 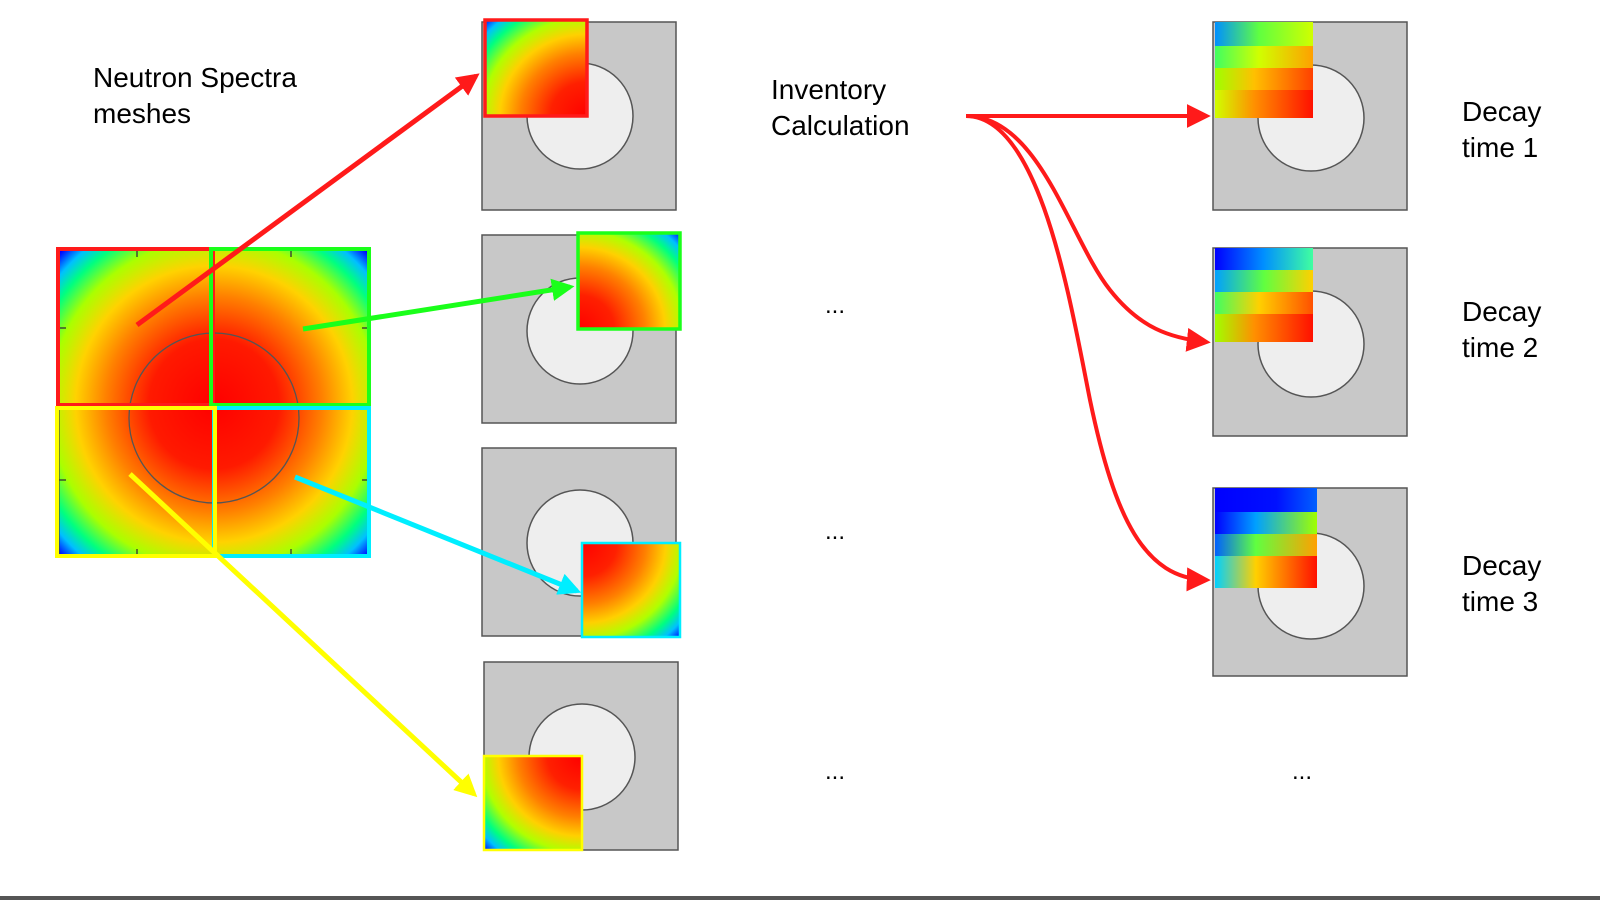 What do you see at coordinates (136, 482) in the screenshot?
I see `quadrant-outline-yellow` at bounding box center [136, 482].